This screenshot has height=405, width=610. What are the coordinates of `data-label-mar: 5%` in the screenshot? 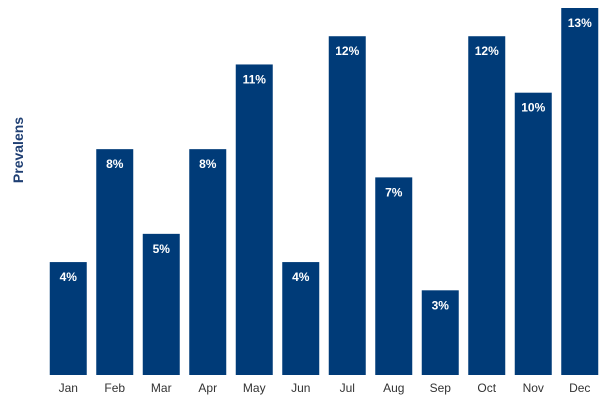 It's located at (162, 249).